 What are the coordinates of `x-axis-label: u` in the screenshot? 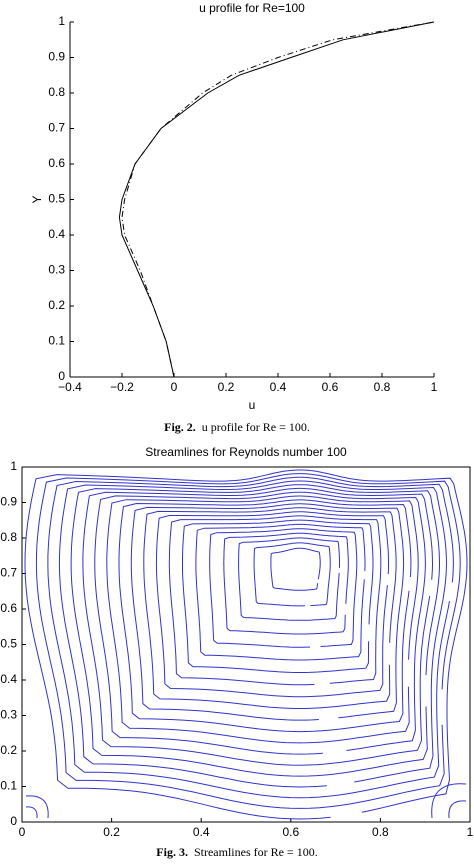 It's located at (252, 405).